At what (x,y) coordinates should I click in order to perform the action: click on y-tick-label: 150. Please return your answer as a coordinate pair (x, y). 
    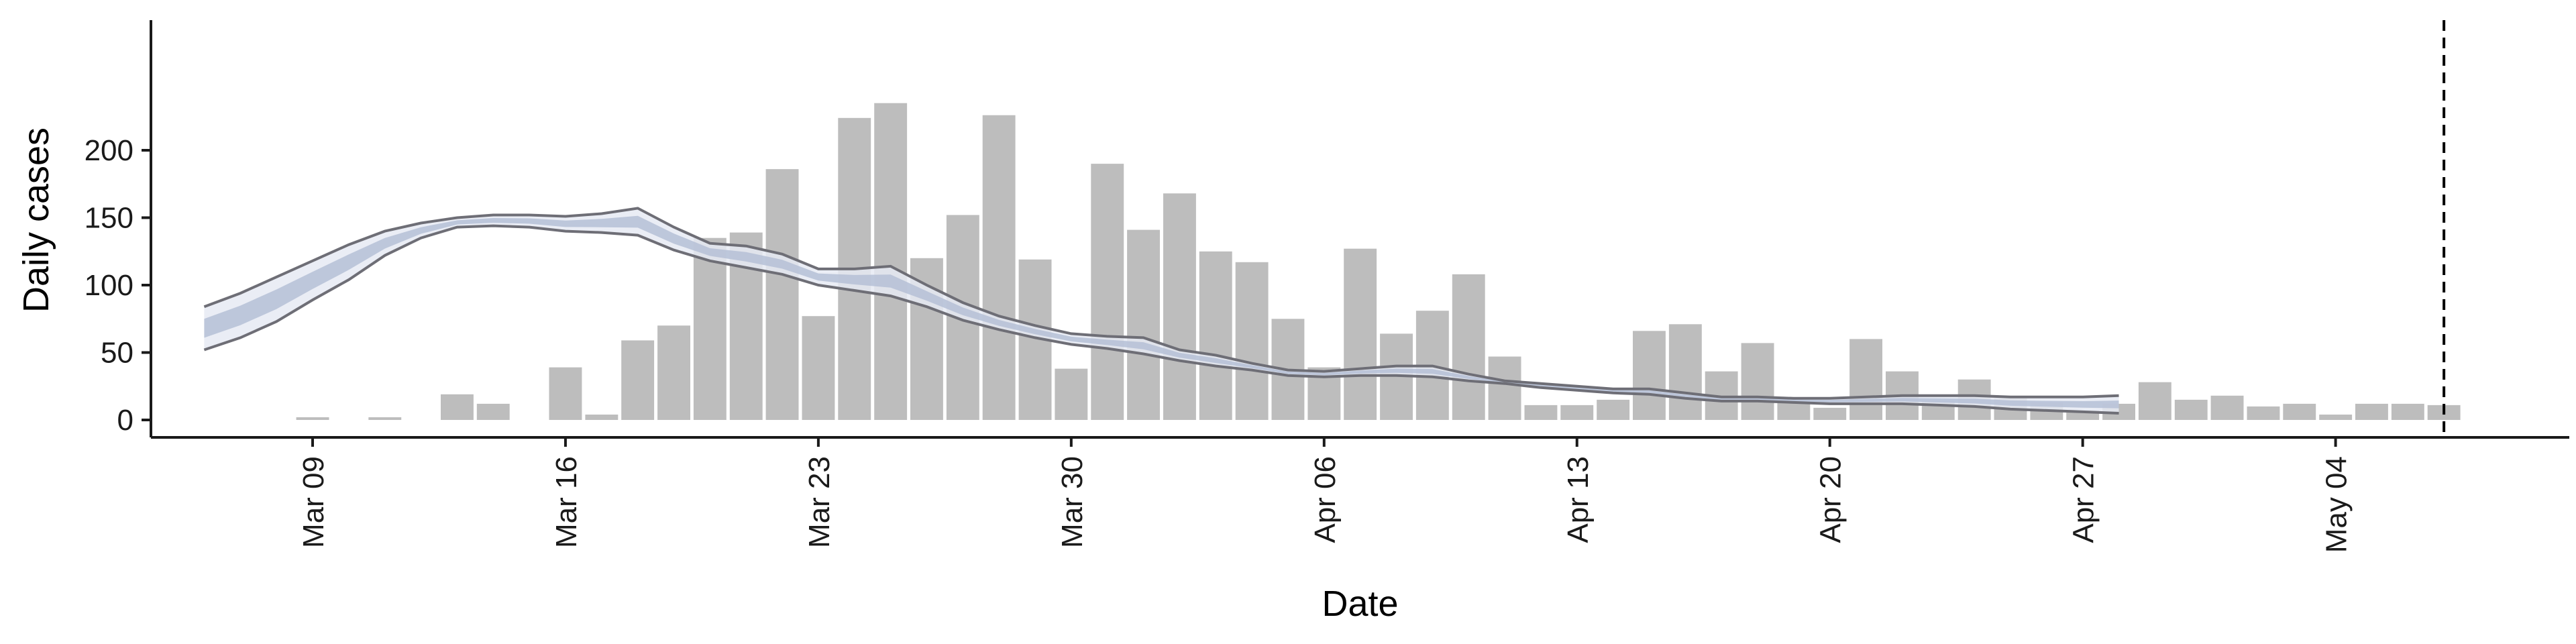
    Looking at the image, I should click on (109, 218).